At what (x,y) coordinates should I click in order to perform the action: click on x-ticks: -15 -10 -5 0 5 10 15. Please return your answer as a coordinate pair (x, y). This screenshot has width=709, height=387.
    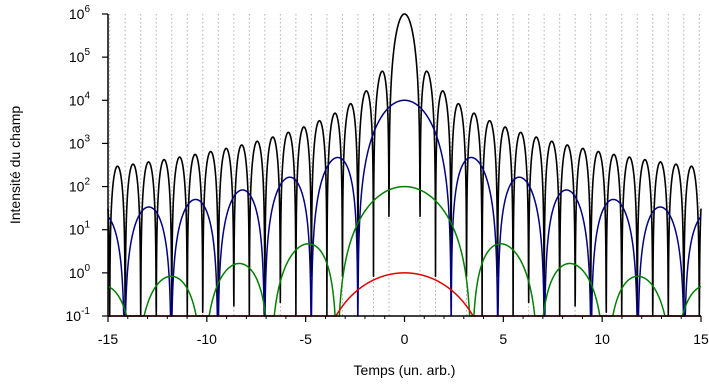
    Looking at the image, I should click on (403, 331).